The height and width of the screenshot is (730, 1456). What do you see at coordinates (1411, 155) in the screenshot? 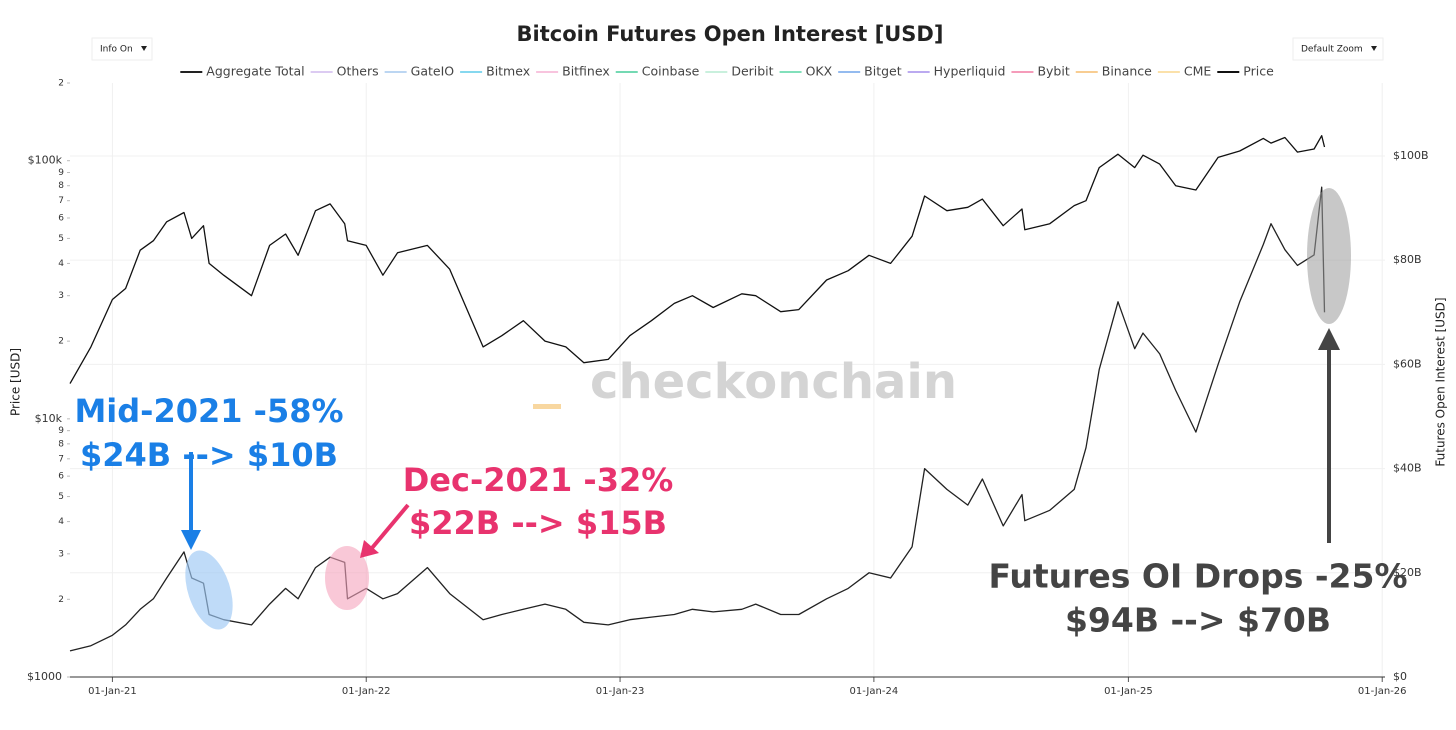
I see `y2-tick-label: $100B` at bounding box center [1411, 155].